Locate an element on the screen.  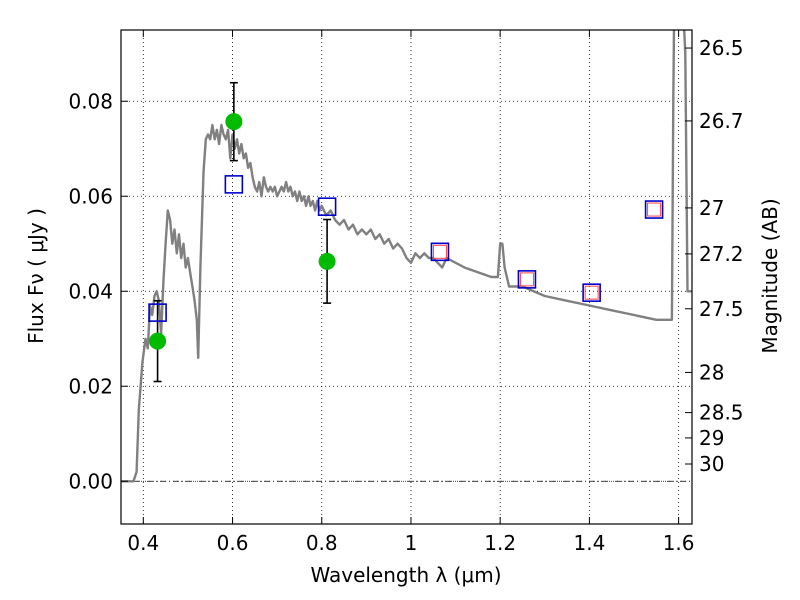
mag-tick-label: 28 is located at coordinates (711, 372).